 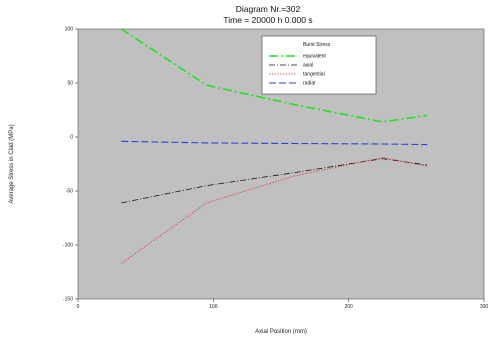 I want to click on y-tick-label: -100, so click(x=68, y=246).